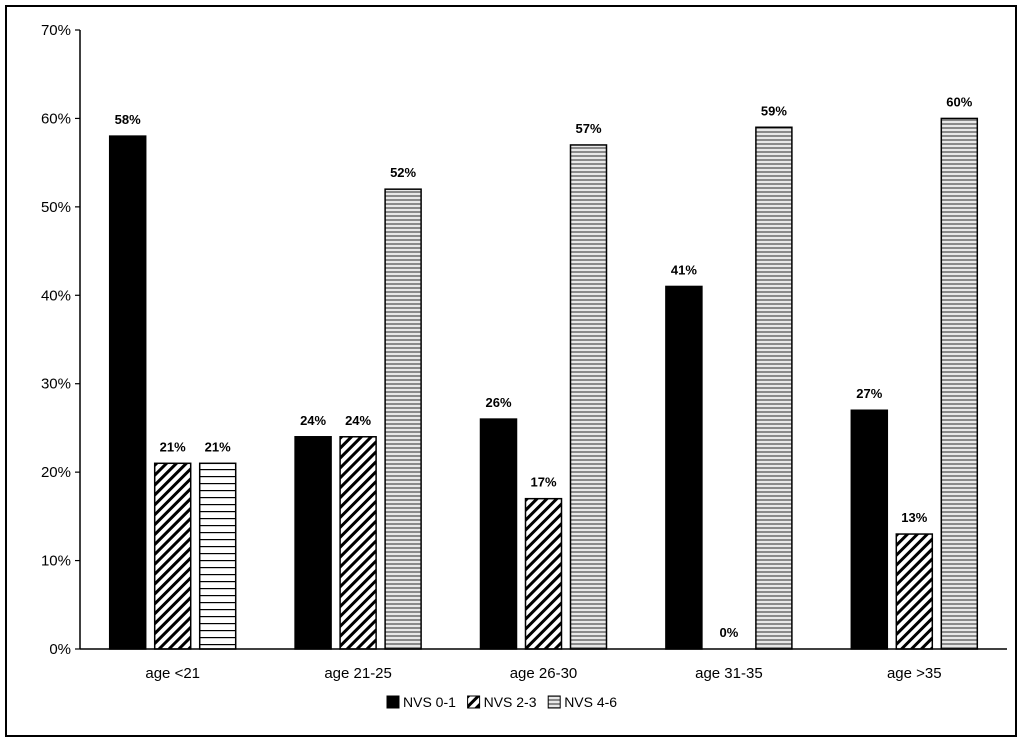  Describe the element at coordinates (729, 632) in the screenshot. I see `data-label: 0%` at that location.